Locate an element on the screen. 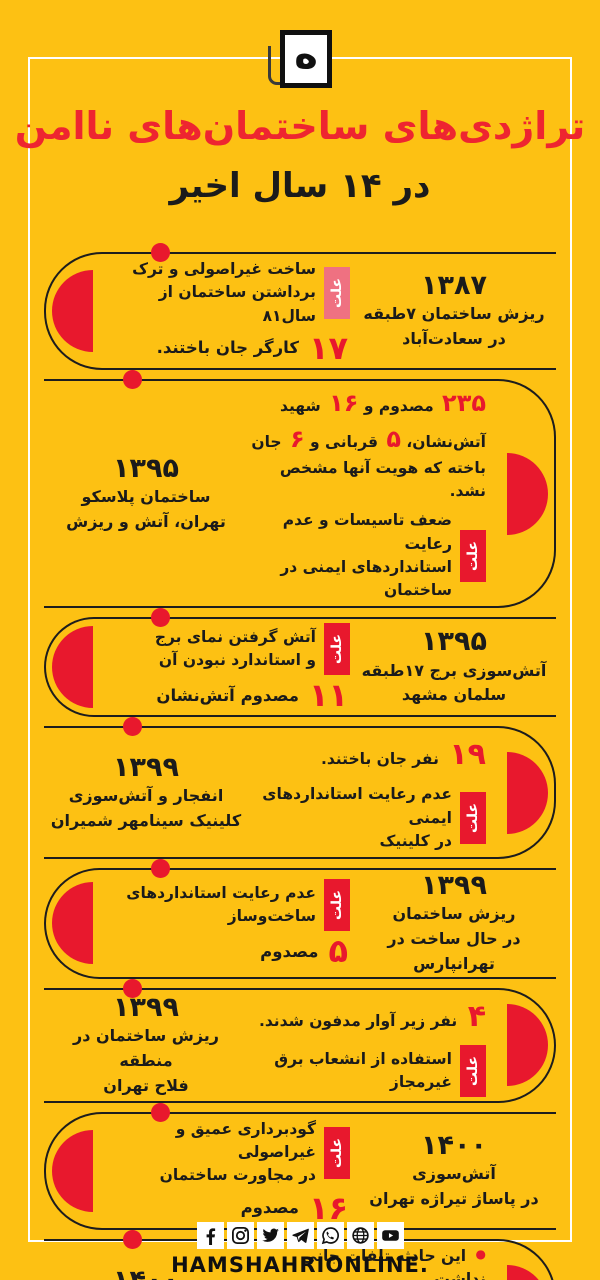 The height and width of the screenshot is (1280, 600). logo-hook-icon is located at coordinates (274, 65).